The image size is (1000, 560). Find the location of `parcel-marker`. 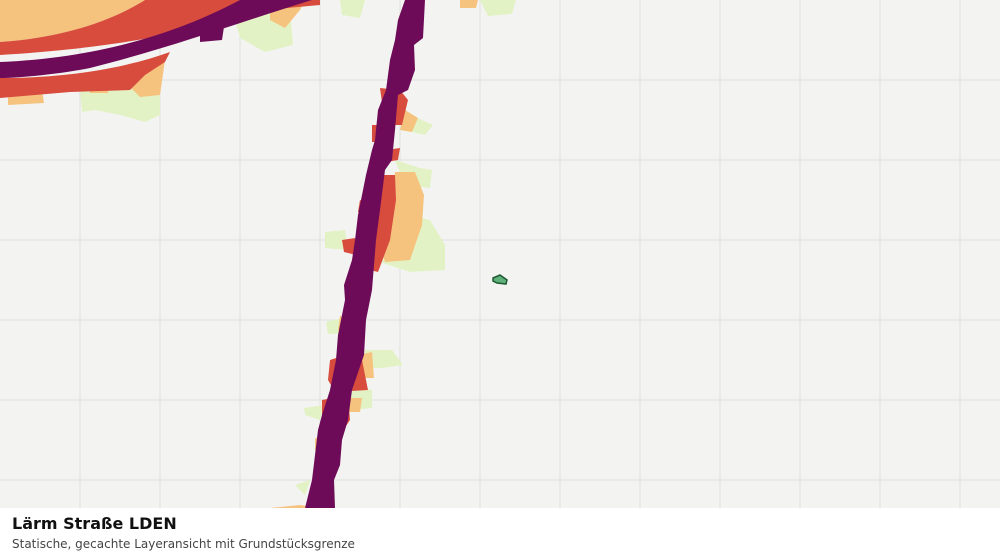

parcel-marker is located at coordinates (500, 279).